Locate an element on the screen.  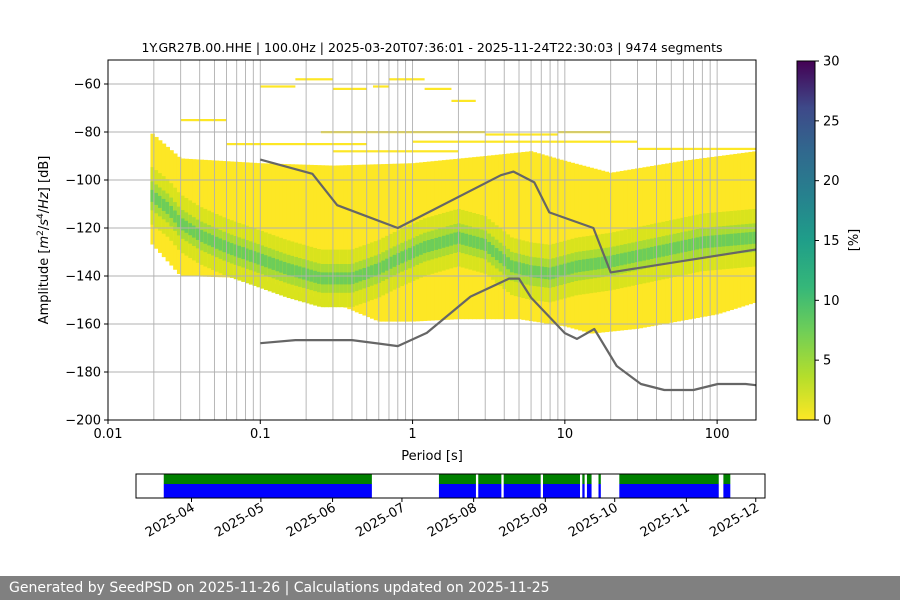
y-tick-label: −80 is located at coordinates (87, 133).